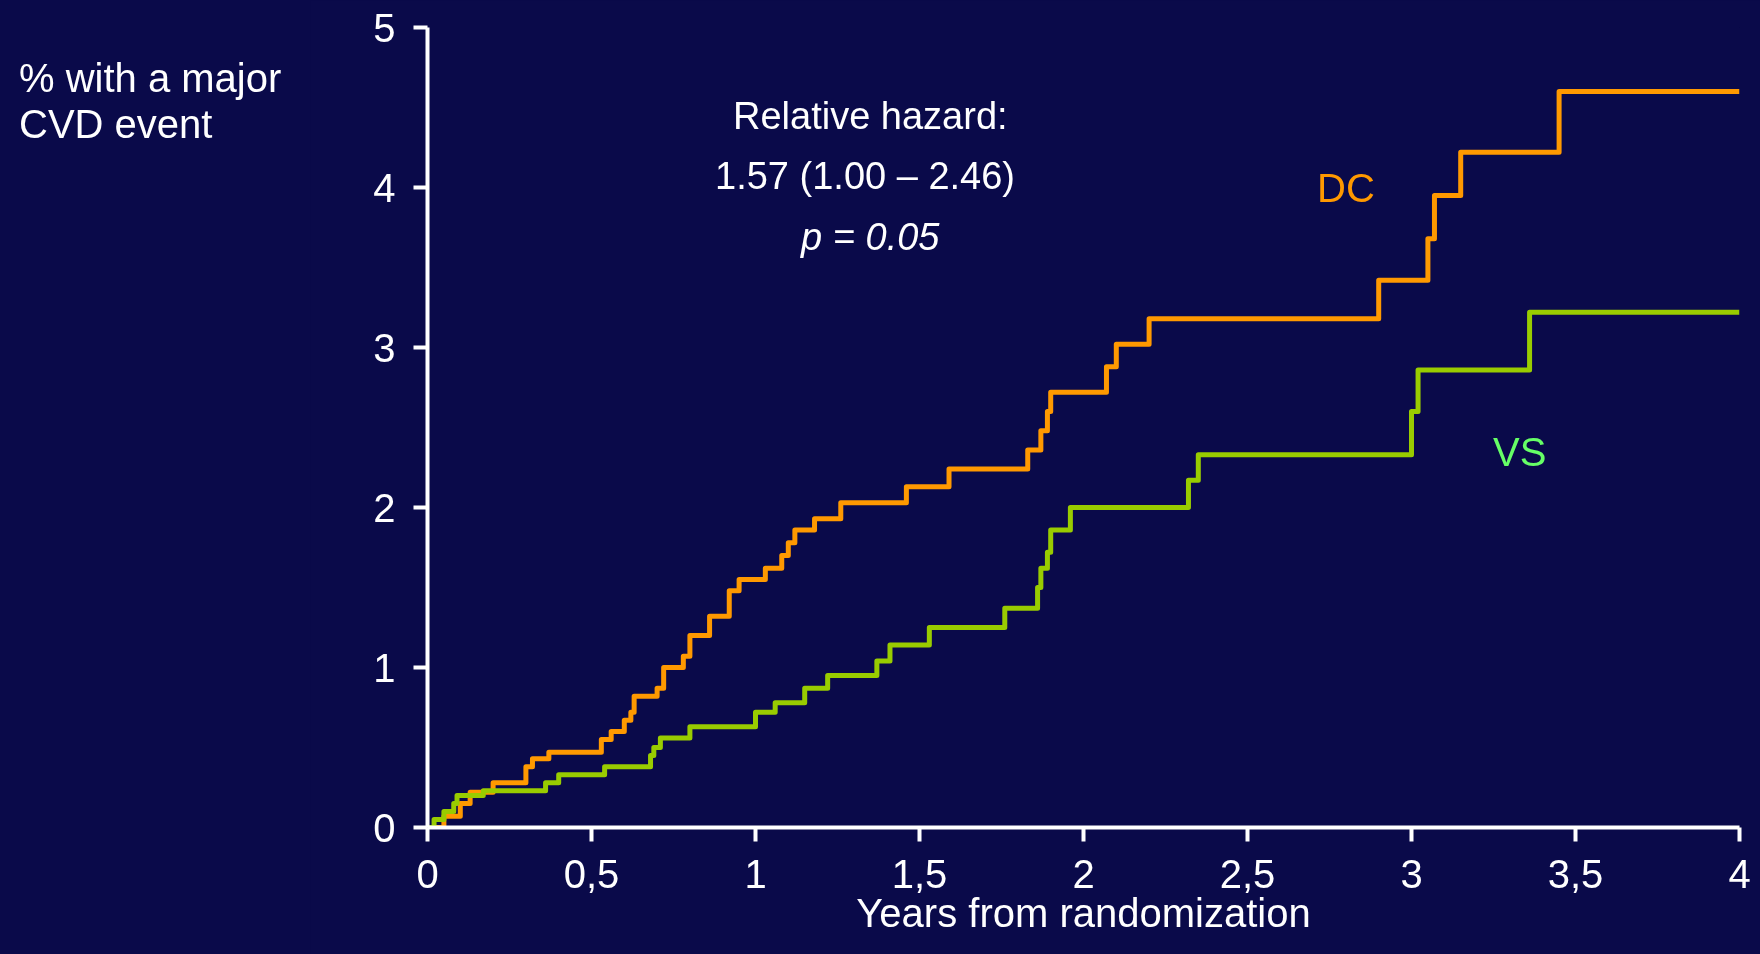 The width and height of the screenshot is (1760, 954). What do you see at coordinates (150, 101) in the screenshot?
I see `y-axis-title: % with a major CVD event` at bounding box center [150, 101].